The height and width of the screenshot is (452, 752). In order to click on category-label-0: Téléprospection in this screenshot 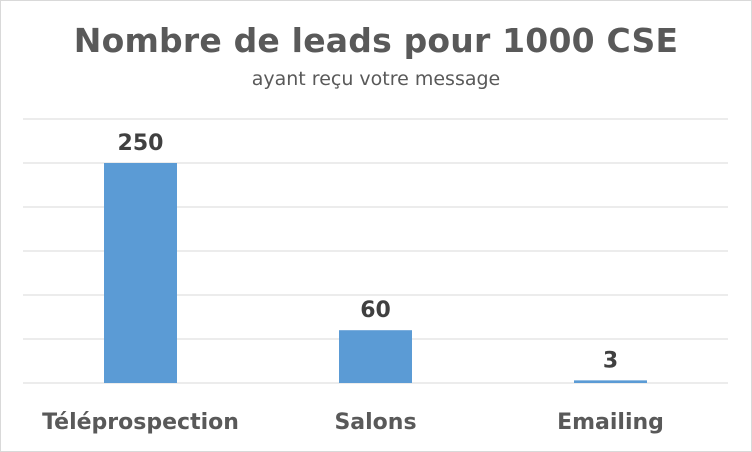, I will do `click(140, 422)`.